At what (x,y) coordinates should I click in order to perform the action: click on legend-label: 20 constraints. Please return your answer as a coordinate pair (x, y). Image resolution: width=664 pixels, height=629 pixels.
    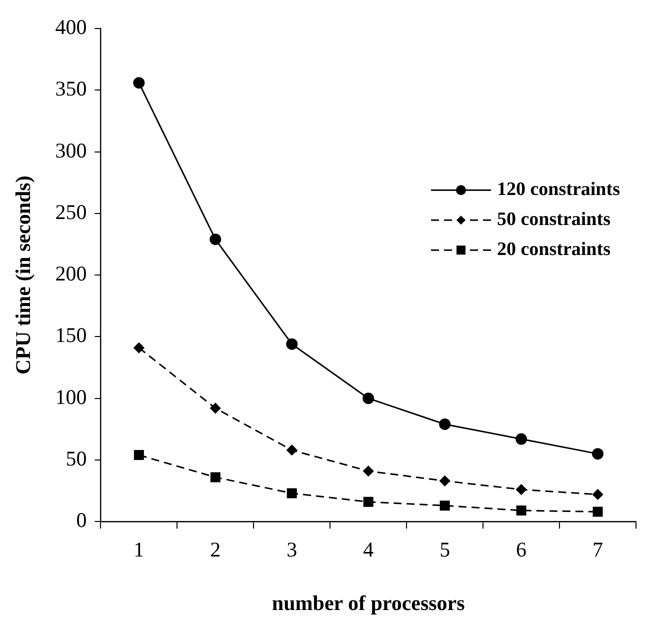
    Looking at the image, I should click on (553, 249).